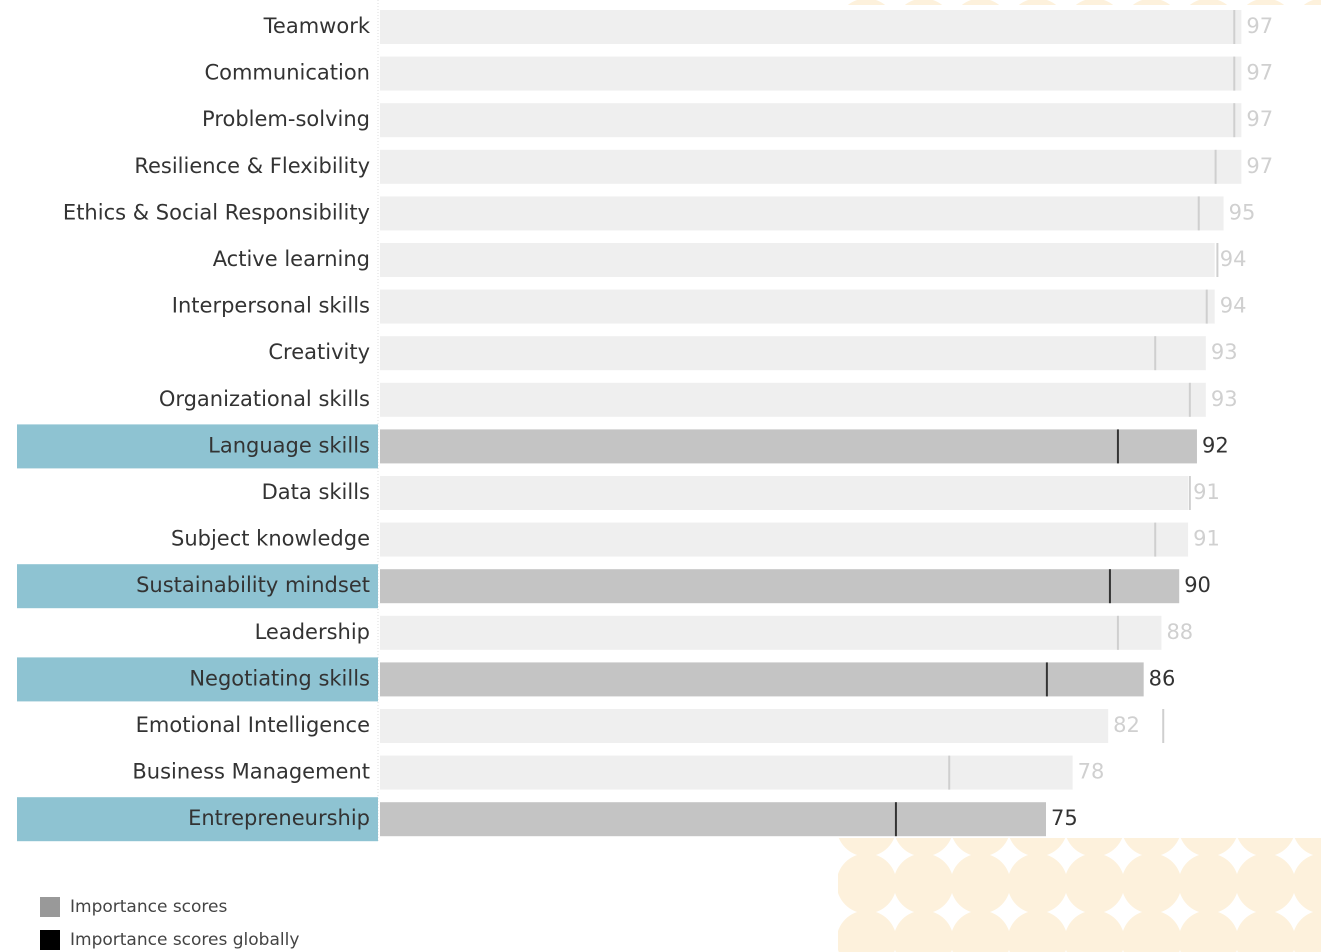  What do you see at coordinates (264, 399) in the screenshot?
I see `category-label: Organizational skills` at bounding box center [264, 399].